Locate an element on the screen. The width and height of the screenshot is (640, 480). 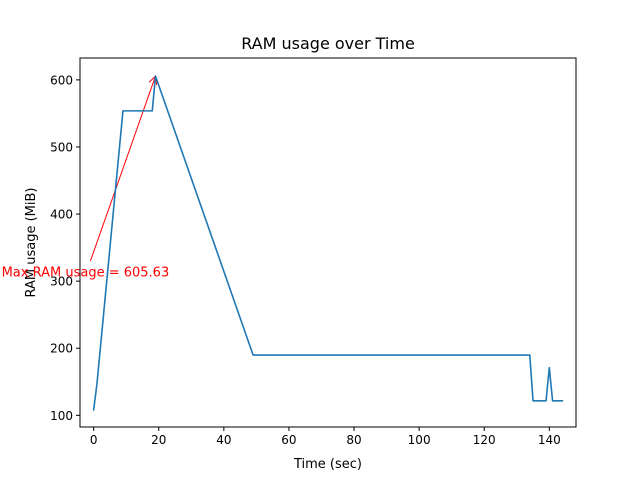
x-tick-label: 20 is located at coordinates (158, 440).